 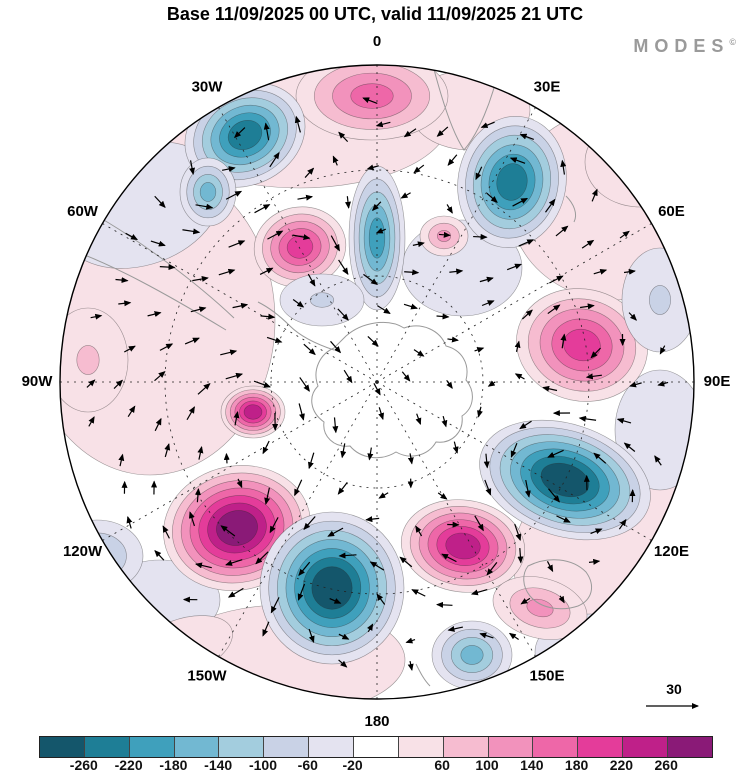 I want to click on vector-scale-label: 30, so click(x=674, y=689).